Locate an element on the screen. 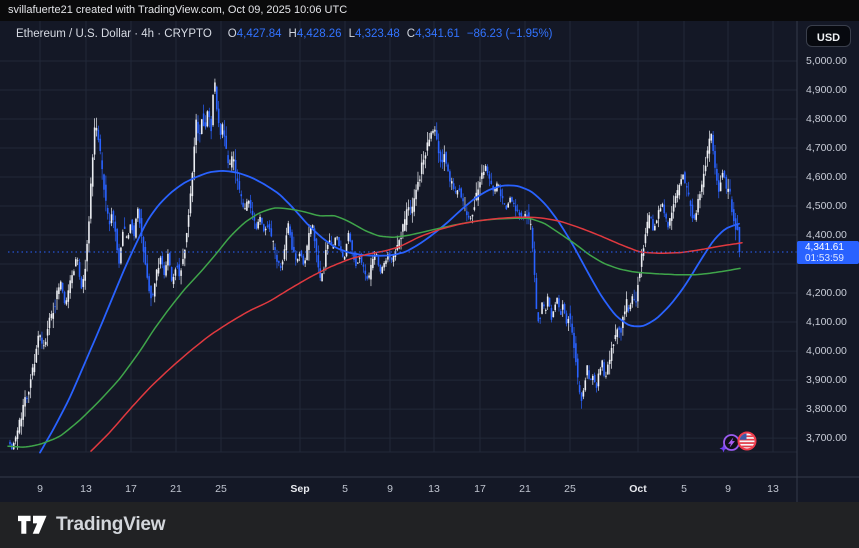 The image size is (859, 548). price-change: −86.23 (−1.95%) is located at coordinates (509, 34).